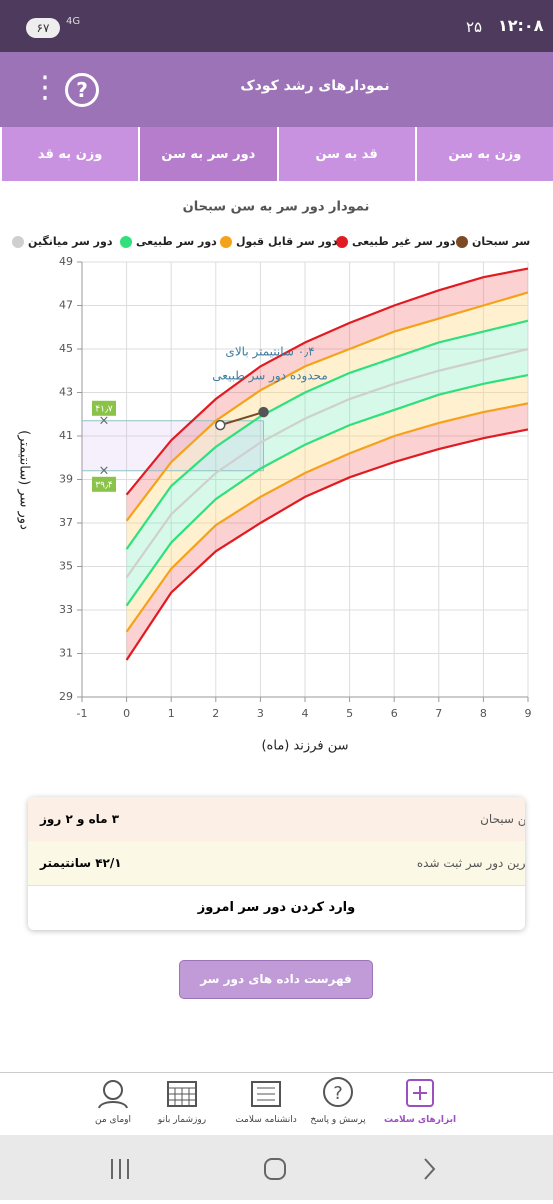 The width and height of the screenshot is (553, 1204). Describe the element at coordinates (470, 863) in the screenshot. I see `info-label: آخرین دور سر ثبت شده` at that location.